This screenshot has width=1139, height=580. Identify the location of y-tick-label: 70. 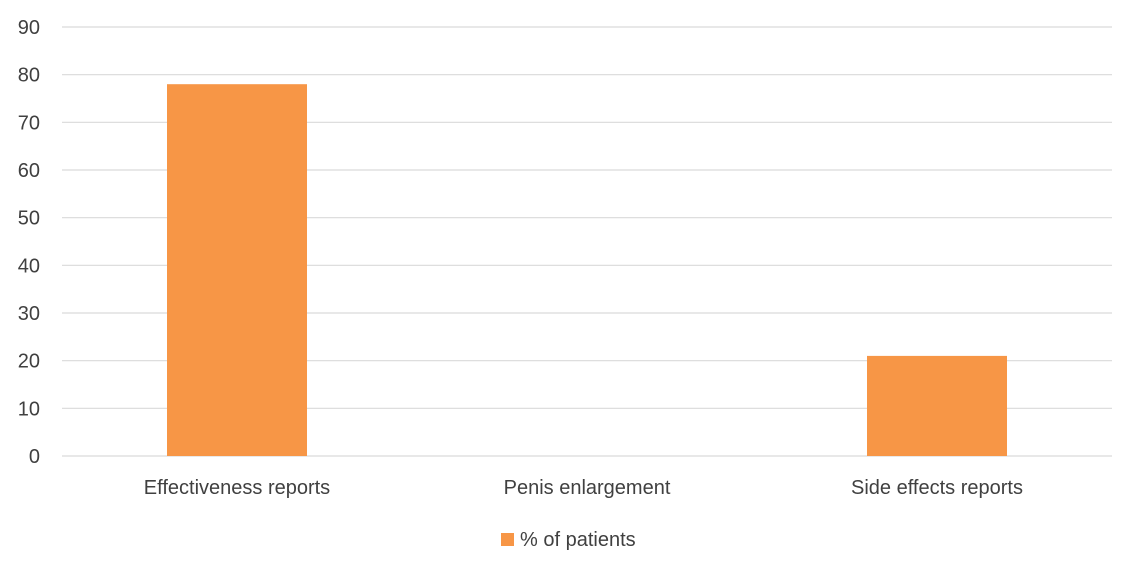
(29, 123).